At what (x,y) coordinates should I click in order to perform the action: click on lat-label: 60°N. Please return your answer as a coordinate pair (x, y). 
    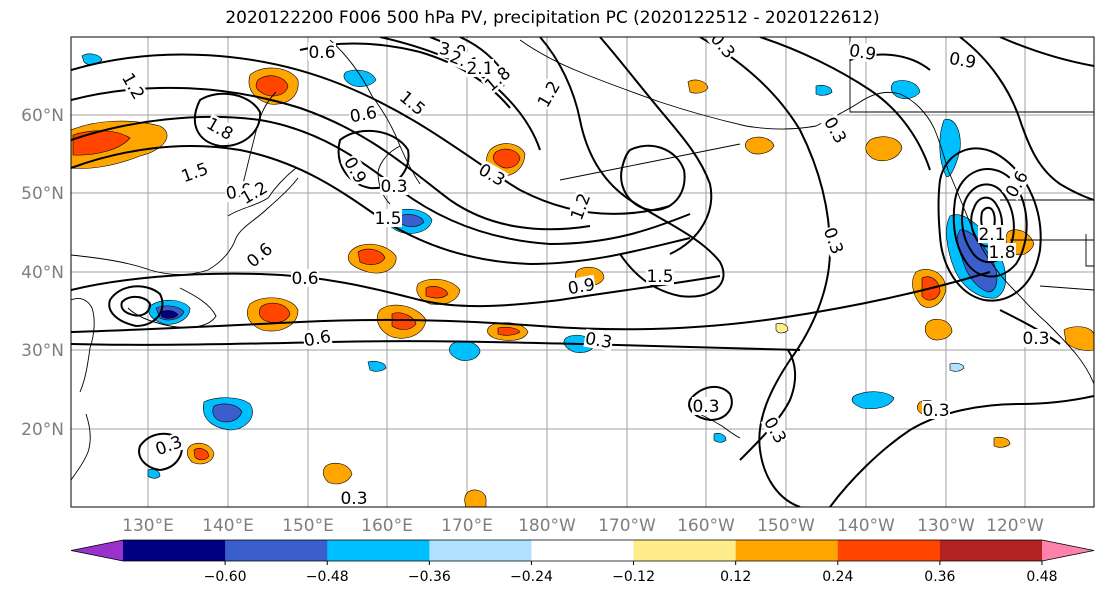
    Looking at the image, I should click on (42, 116).